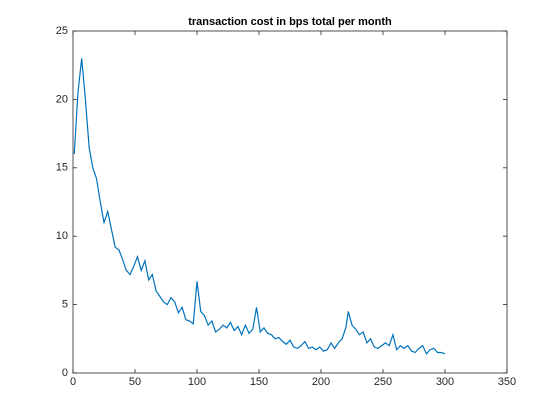 Image resolution: width=560 pixels, height=420 pixels. What do you see at coordinates (73, 382) in the screenshot?
I see `x-tick-label: 0` at bounding box center [73, 382].